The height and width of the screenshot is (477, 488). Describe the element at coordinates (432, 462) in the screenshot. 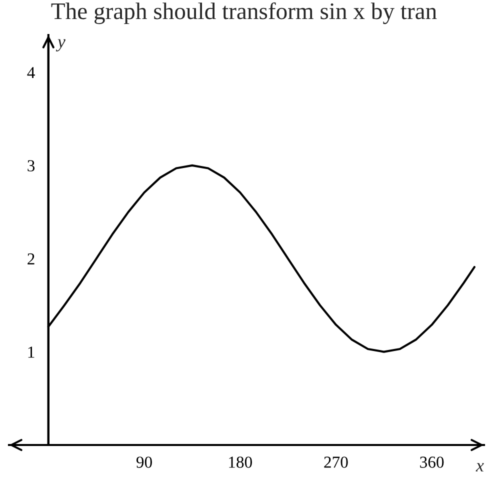

I see `x-tick-label: 360` at that location.